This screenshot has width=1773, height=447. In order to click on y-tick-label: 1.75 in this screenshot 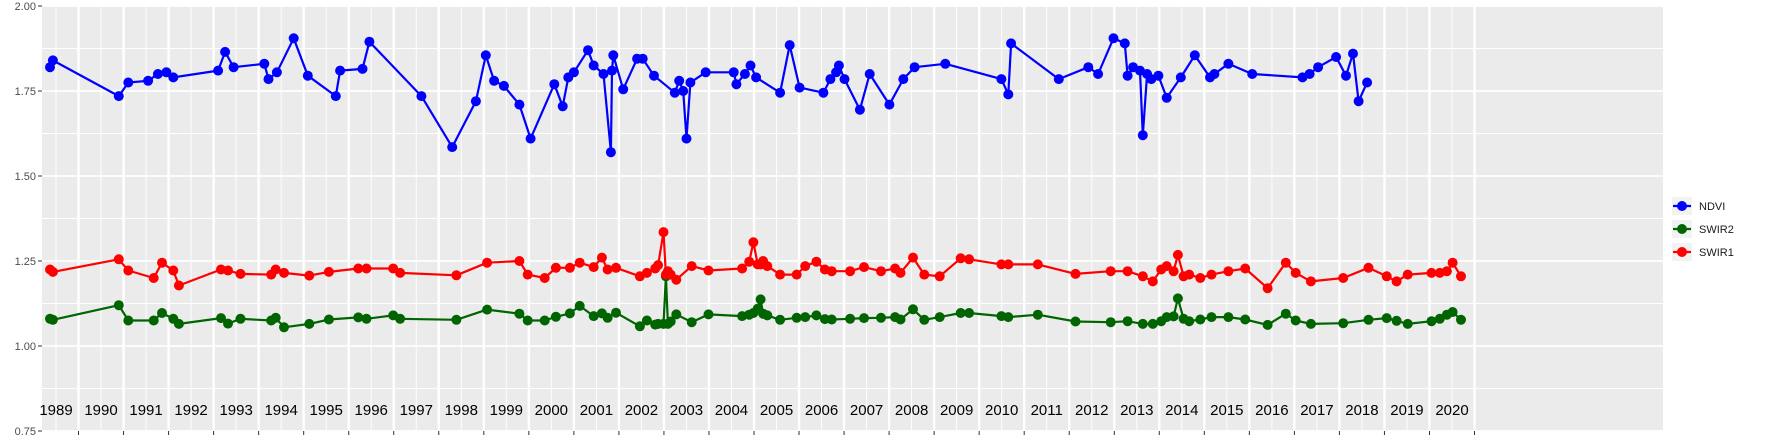, I will do `click(25, 92)`.